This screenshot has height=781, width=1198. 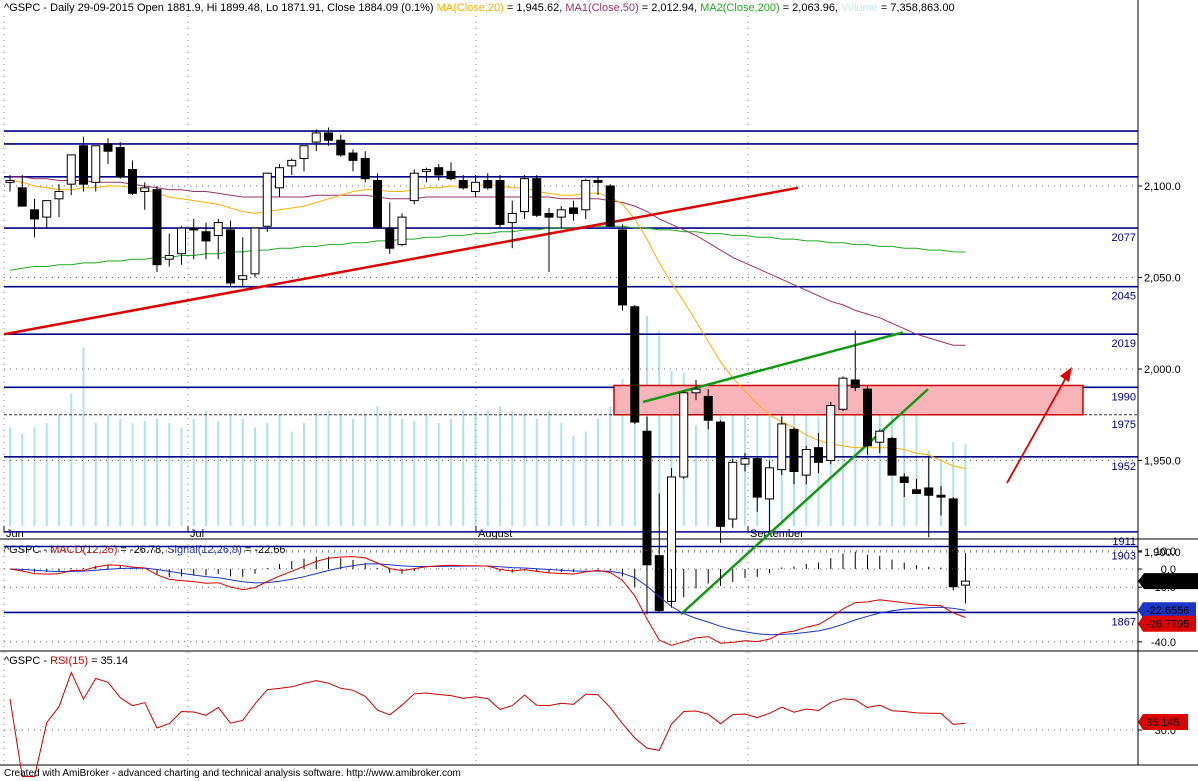 I want to click on macd-tick-label: -40.0, so click(x=1163, y=643).